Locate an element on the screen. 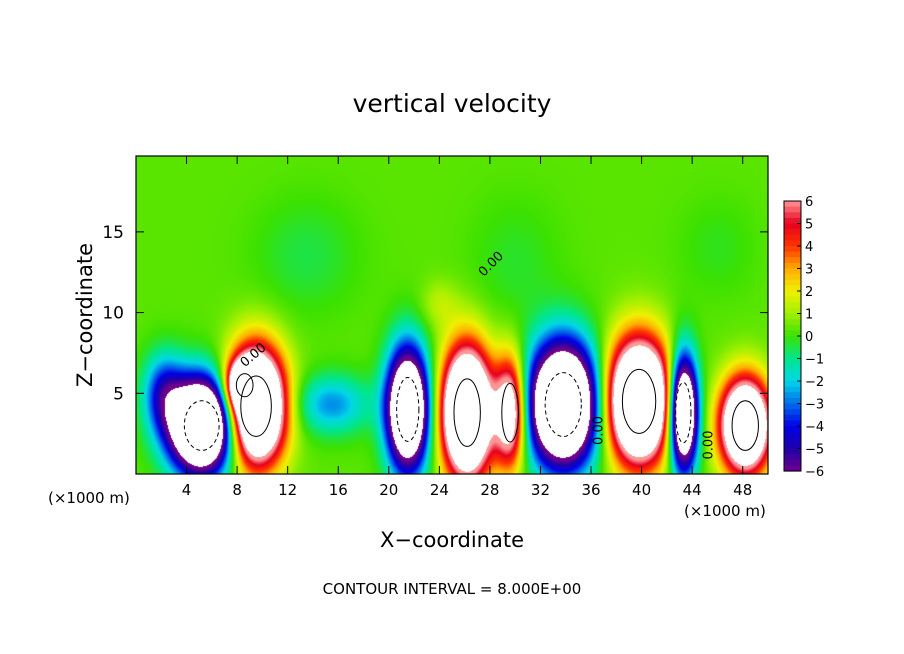  x-tick-label: 16 is located at coordinates (338, 490).